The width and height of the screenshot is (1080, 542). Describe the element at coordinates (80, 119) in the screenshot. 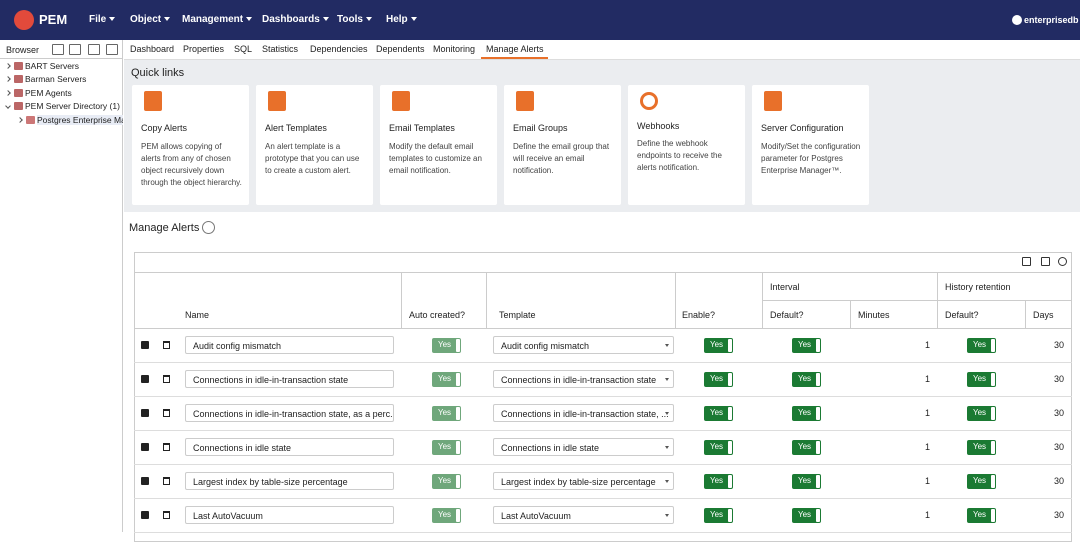

I see `tree-item: Postgres Enterprise Man` at that location.